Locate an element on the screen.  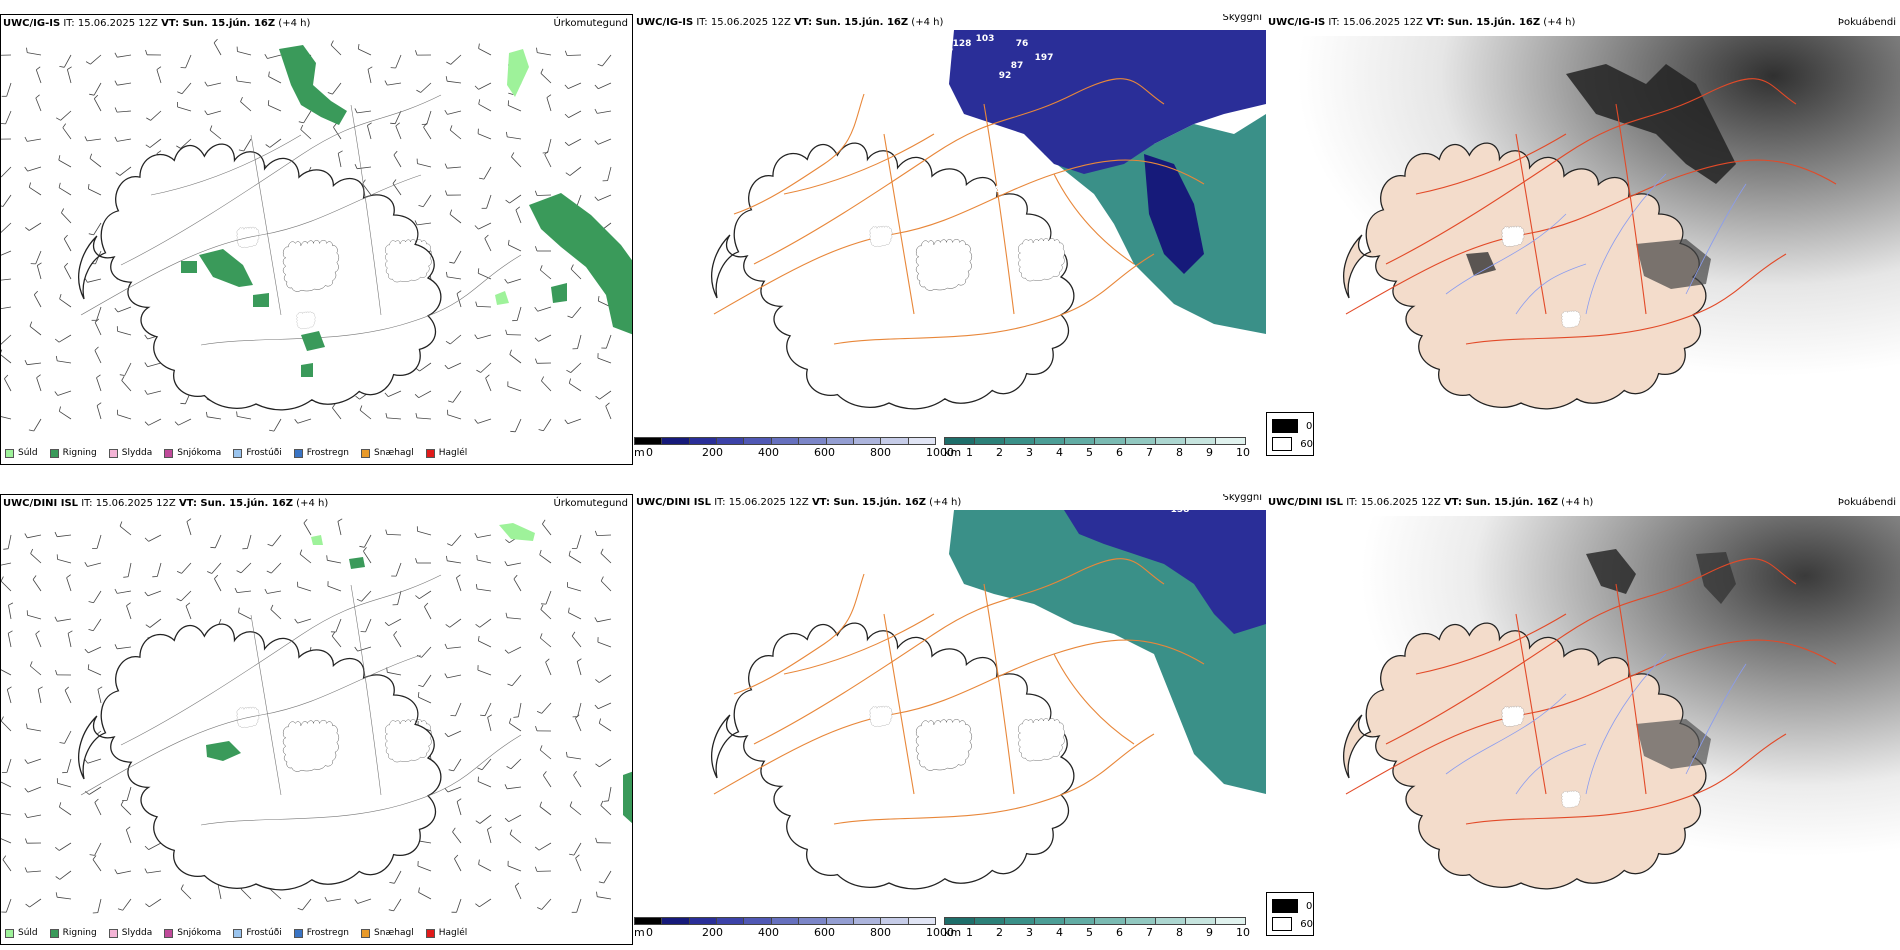
ceiling-value-label: 54 is located at coordinates (815, 86).